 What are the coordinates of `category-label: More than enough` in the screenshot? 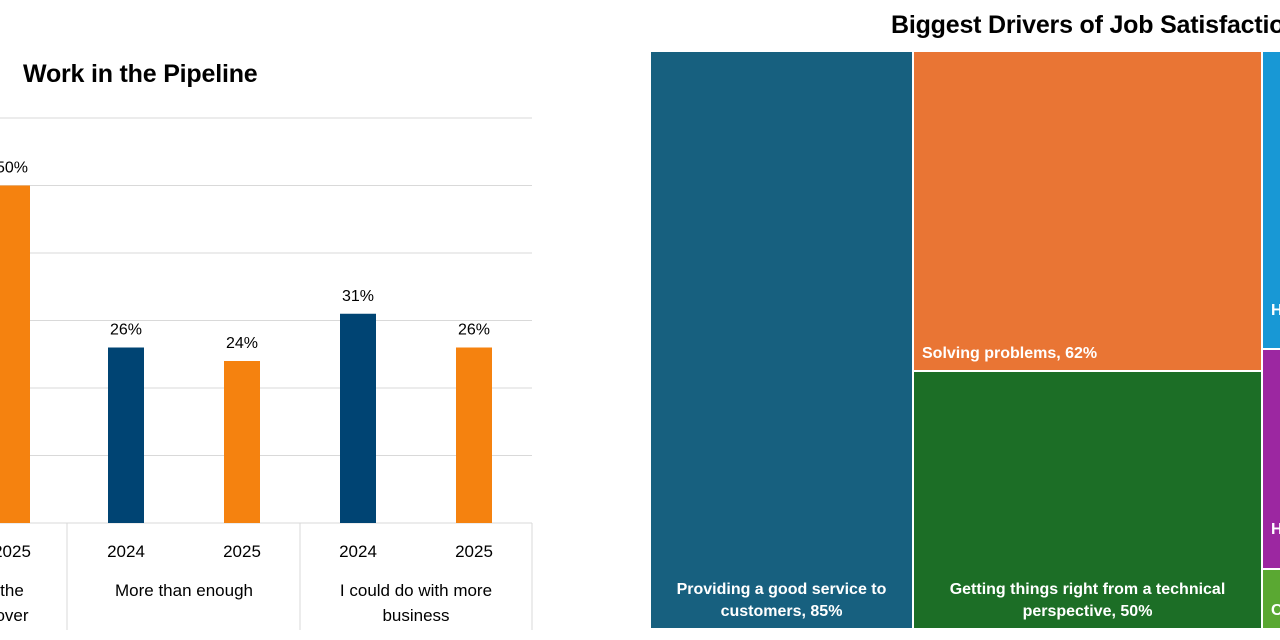 It's located at (184, 590).